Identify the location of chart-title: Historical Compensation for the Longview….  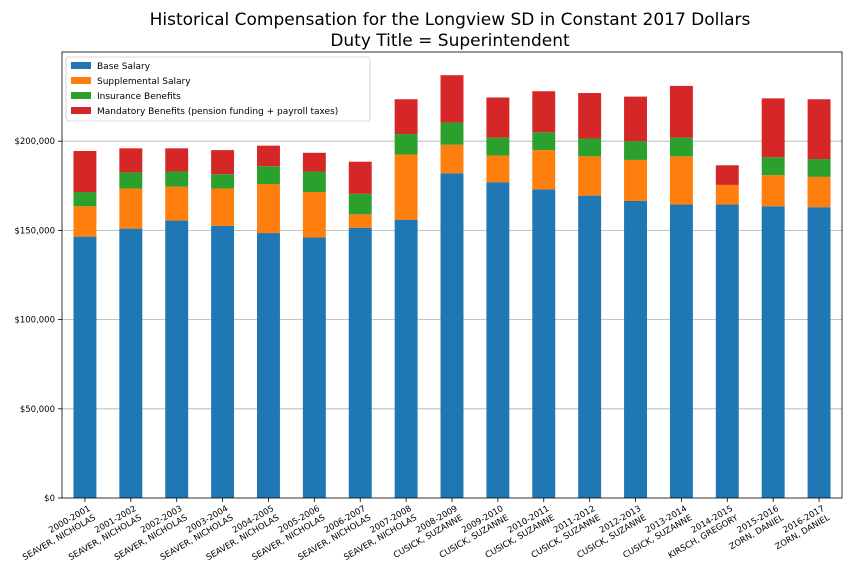
(450, 20).